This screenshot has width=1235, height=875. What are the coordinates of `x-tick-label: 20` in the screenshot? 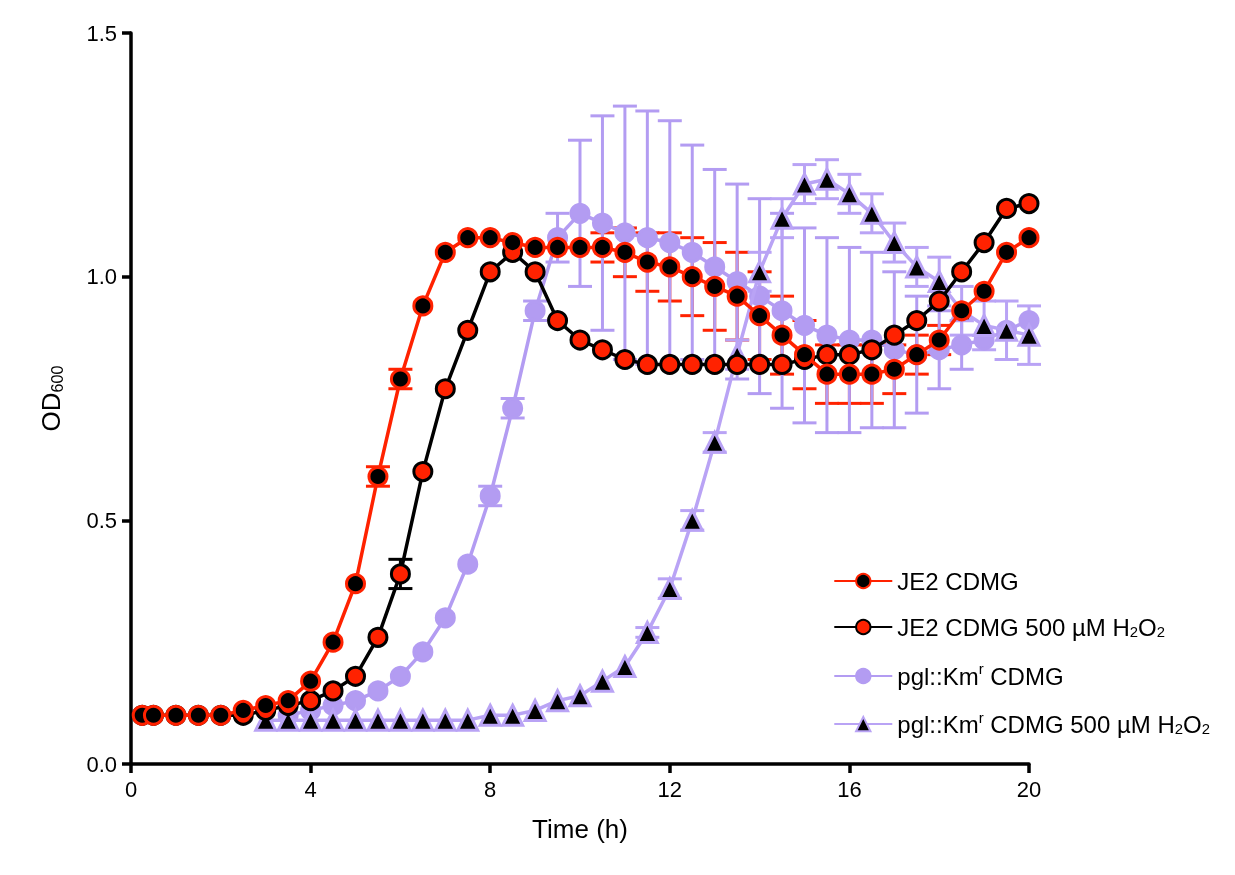 It's located at (1029, 789).